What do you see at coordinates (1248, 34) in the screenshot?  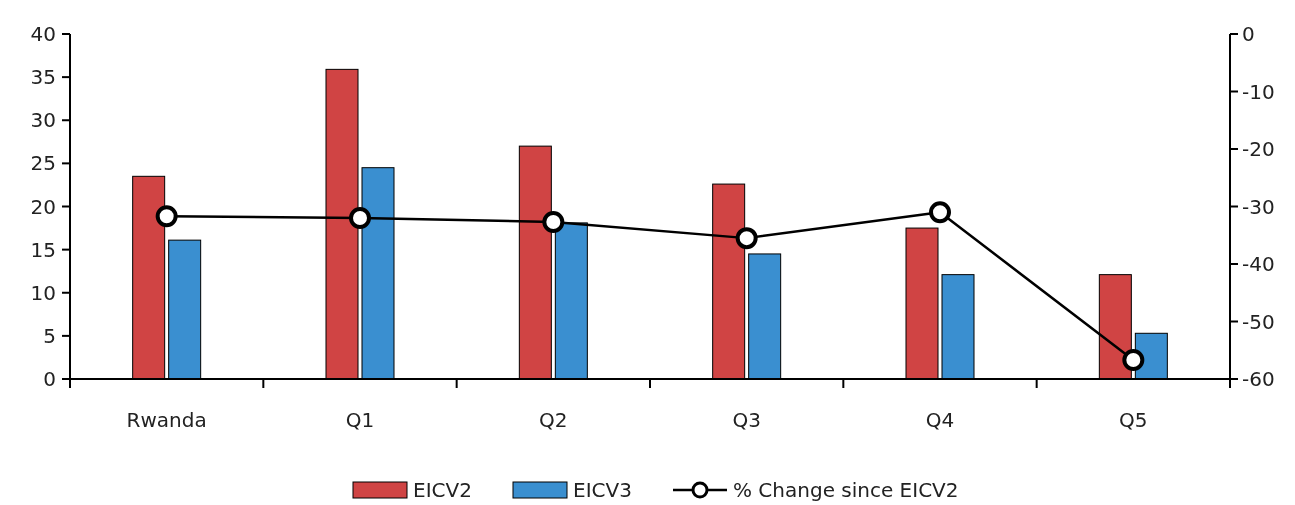 I see `y2-tick-label: 0` at bounding box center [1248, 34].